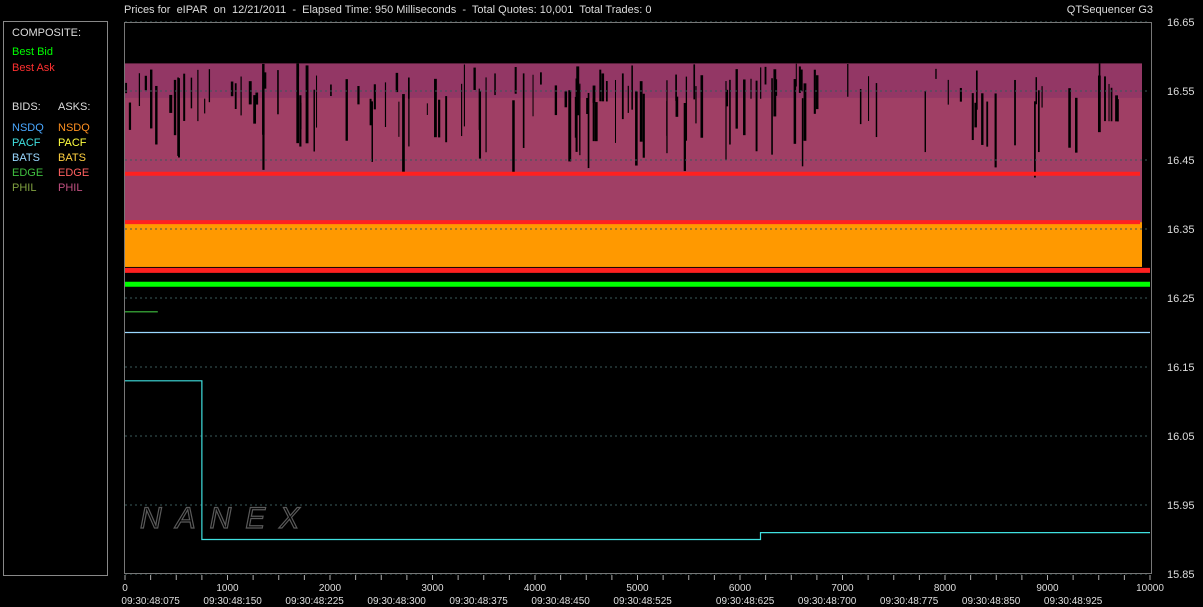 The image size is (1203, 607). I want to click on y-tick-label: 16.25, so click(1181, 299).